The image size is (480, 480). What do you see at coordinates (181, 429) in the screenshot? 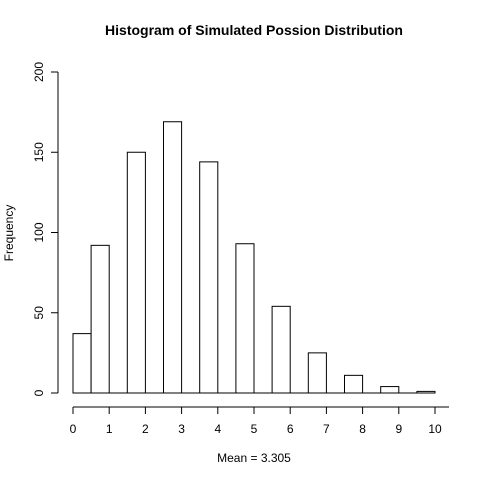
I see `x-tick-label-3: 3` at bounding box center [181, 429].